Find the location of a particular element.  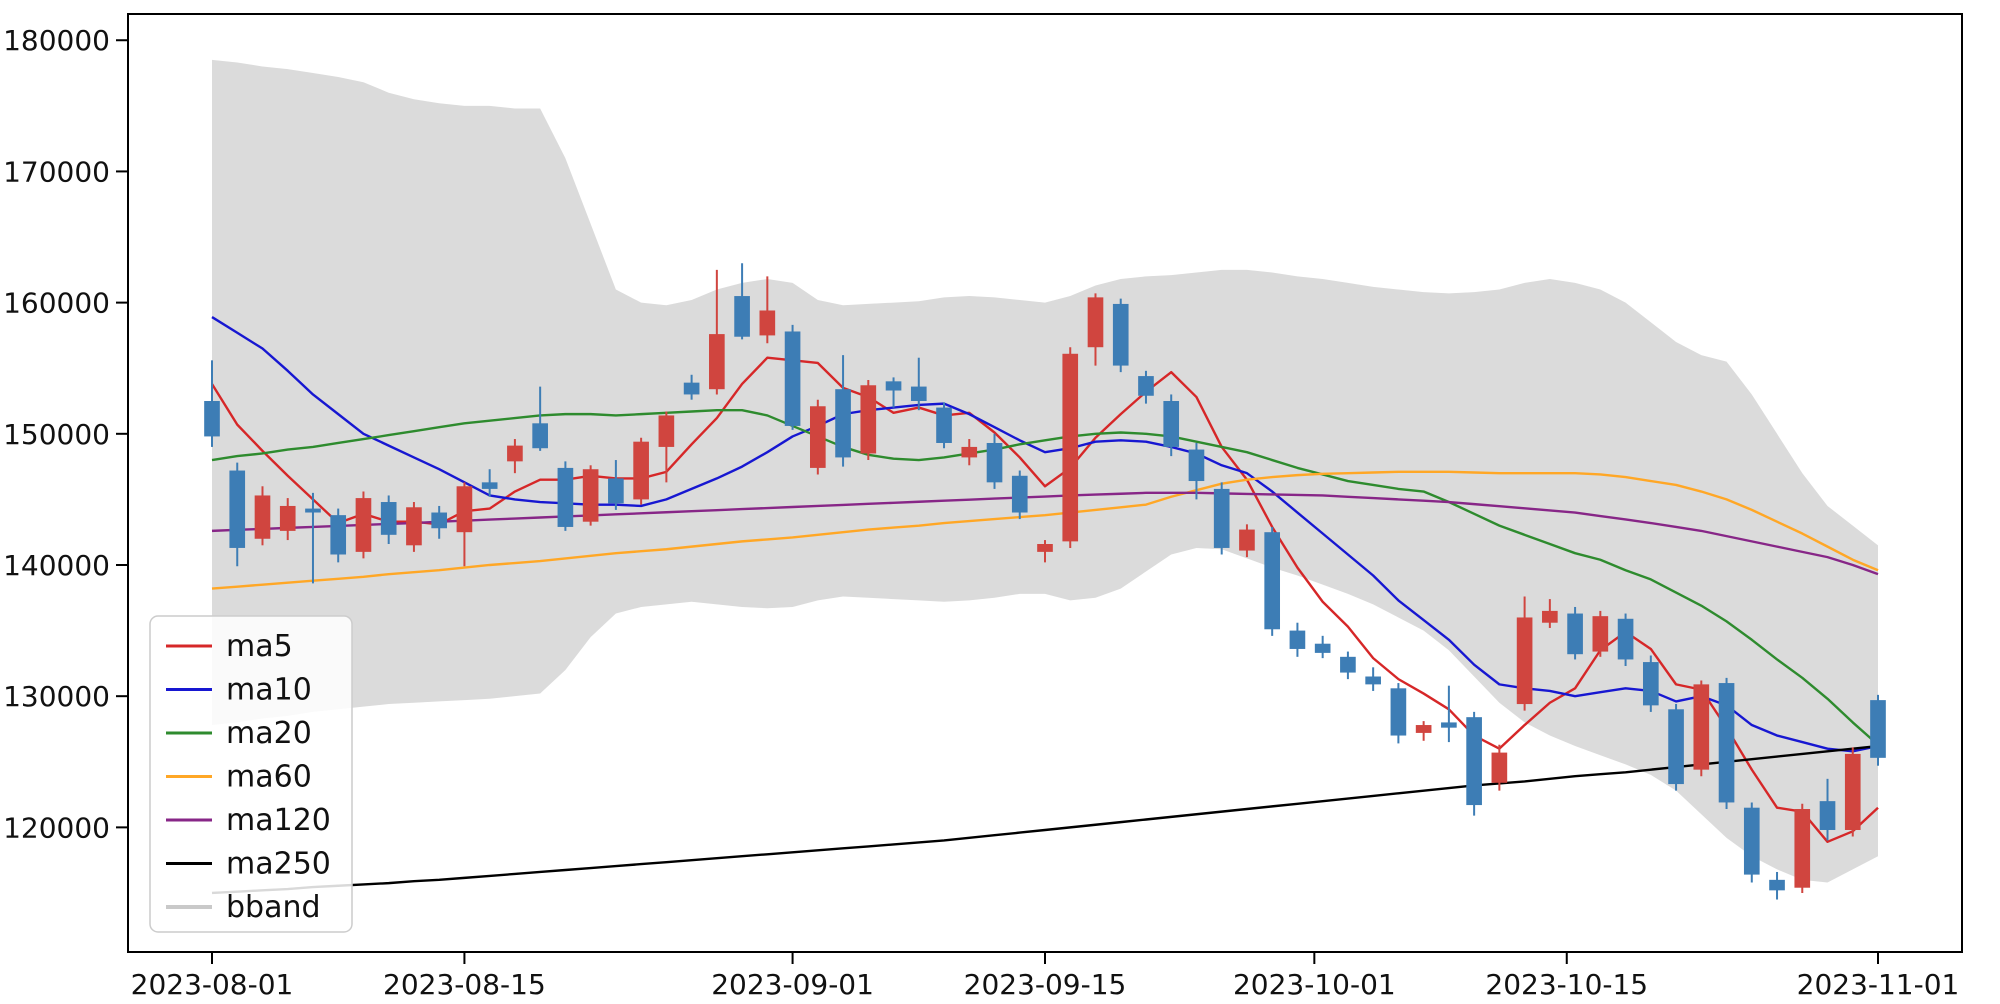

line-ma250 is located at coordinates (1045, 819).